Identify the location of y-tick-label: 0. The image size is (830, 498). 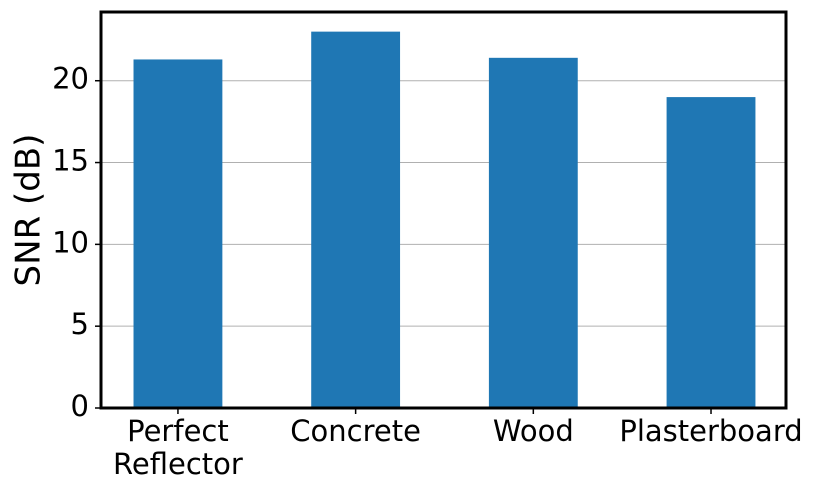
(80, 406).